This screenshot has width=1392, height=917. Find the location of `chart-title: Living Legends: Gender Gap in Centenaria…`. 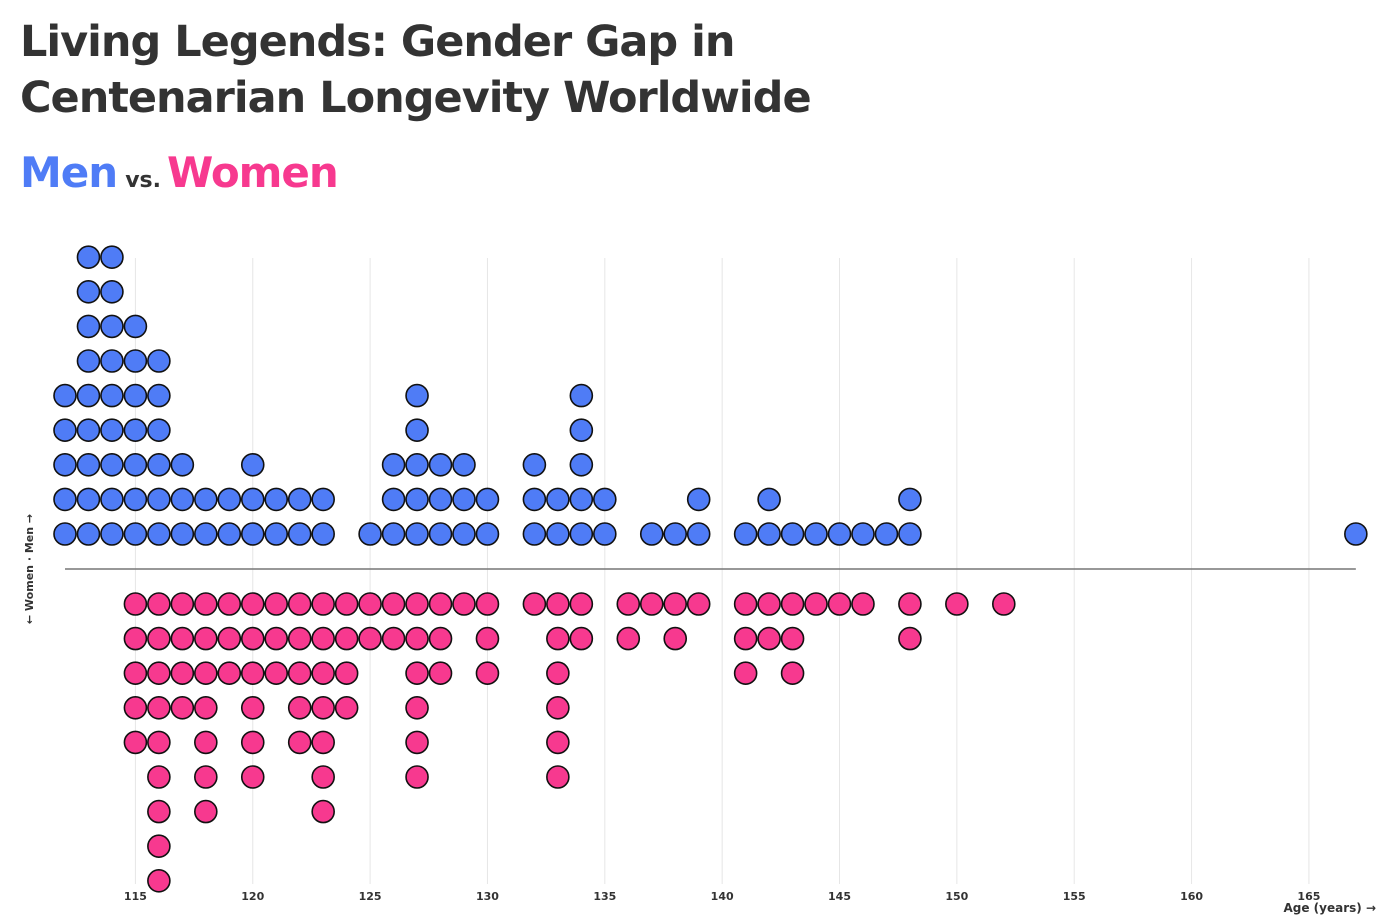

chart-title: Living Legends: Gender Gap in Centenaria… is located at coordinates (416, 70).